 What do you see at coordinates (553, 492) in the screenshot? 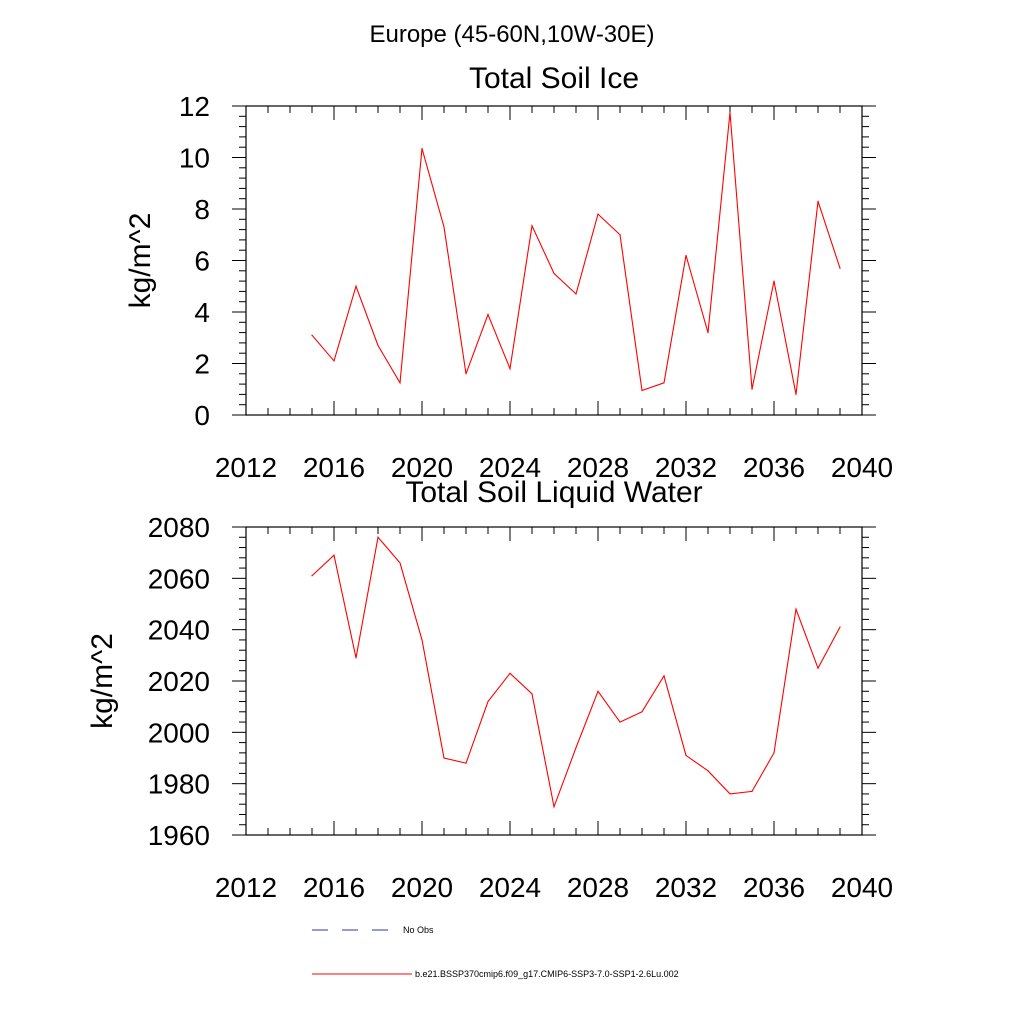
I see `chart-title: Total Soil Liquid Water` at bounding box center [553, 492].